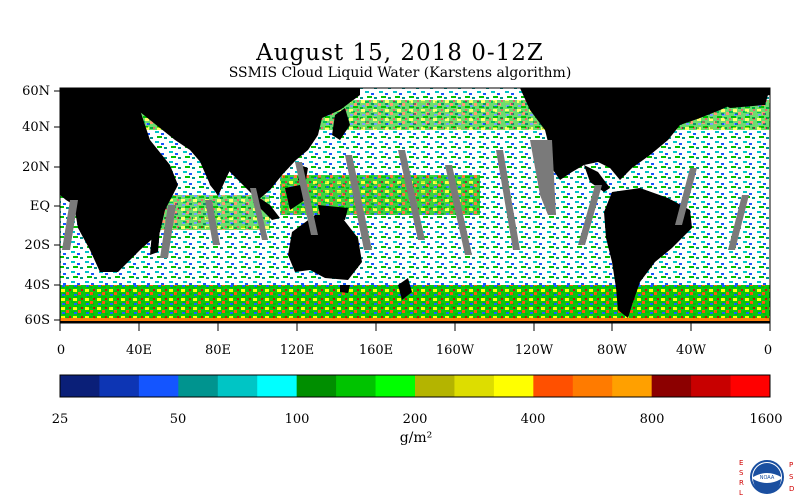 The width and height of the screenshot is (800, 500). I want to click on south-america, so click(648, 253).